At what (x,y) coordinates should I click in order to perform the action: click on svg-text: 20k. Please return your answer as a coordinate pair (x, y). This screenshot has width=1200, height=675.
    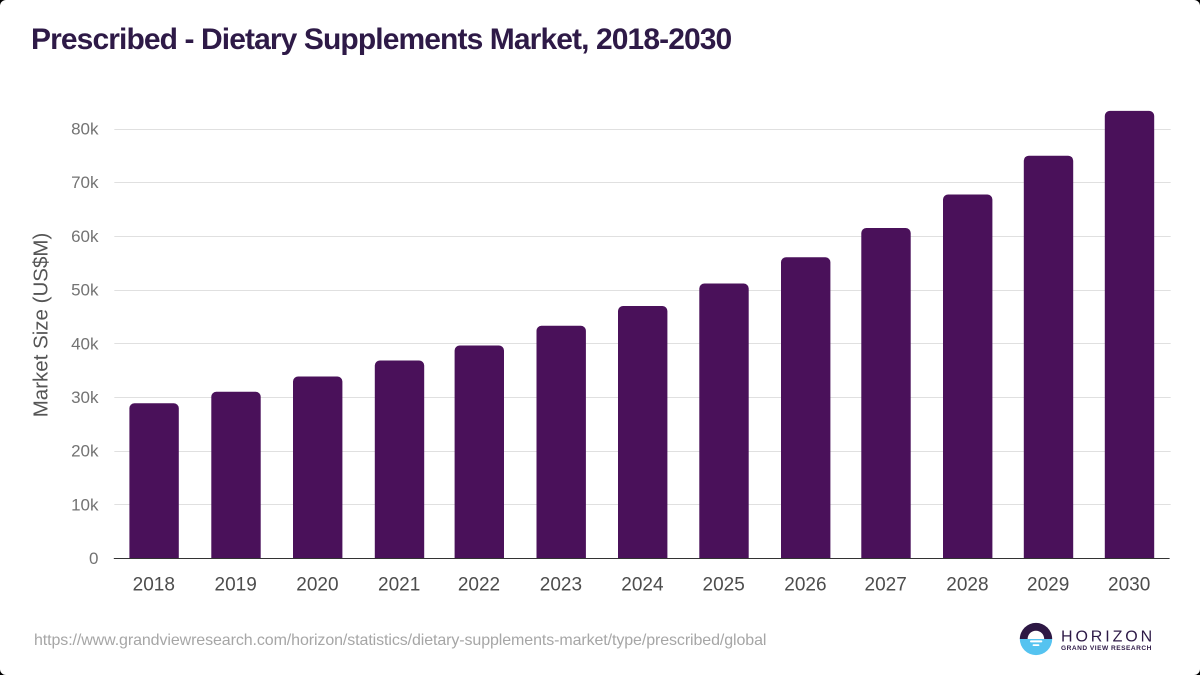
    Looking at the image, I should click on (85, 451).